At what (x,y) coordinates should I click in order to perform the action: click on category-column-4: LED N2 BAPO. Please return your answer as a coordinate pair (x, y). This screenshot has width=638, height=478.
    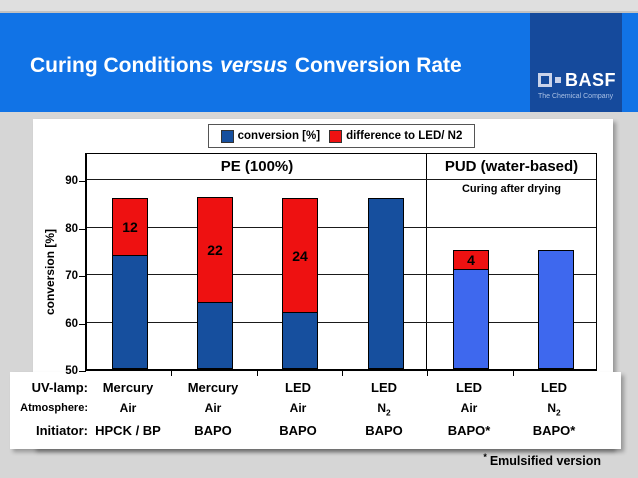
    Looking at the image, I should click on (384, 410).